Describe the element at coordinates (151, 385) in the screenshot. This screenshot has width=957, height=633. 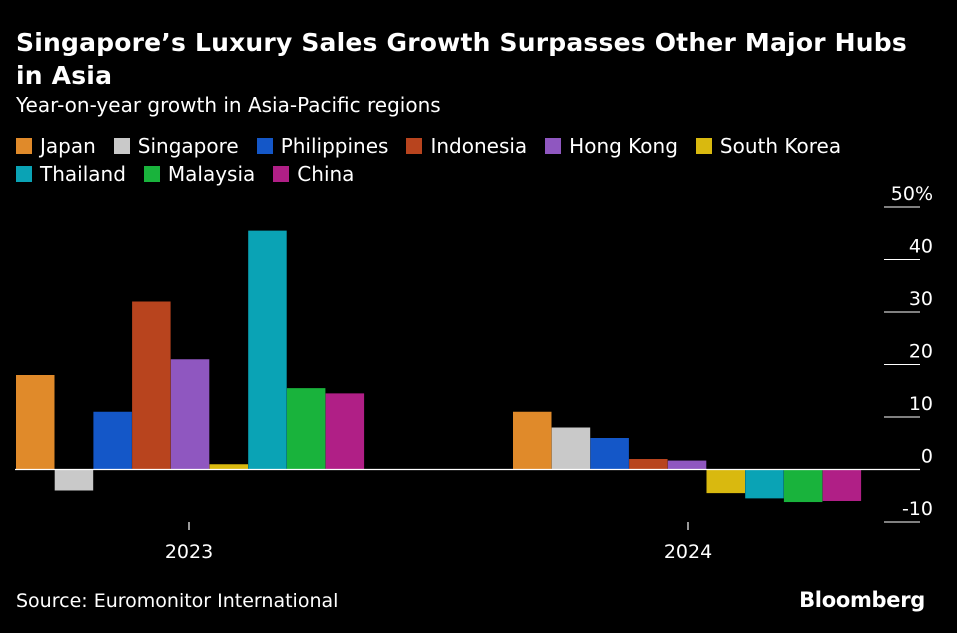
I see `bar-indonesia-2023` at that location.